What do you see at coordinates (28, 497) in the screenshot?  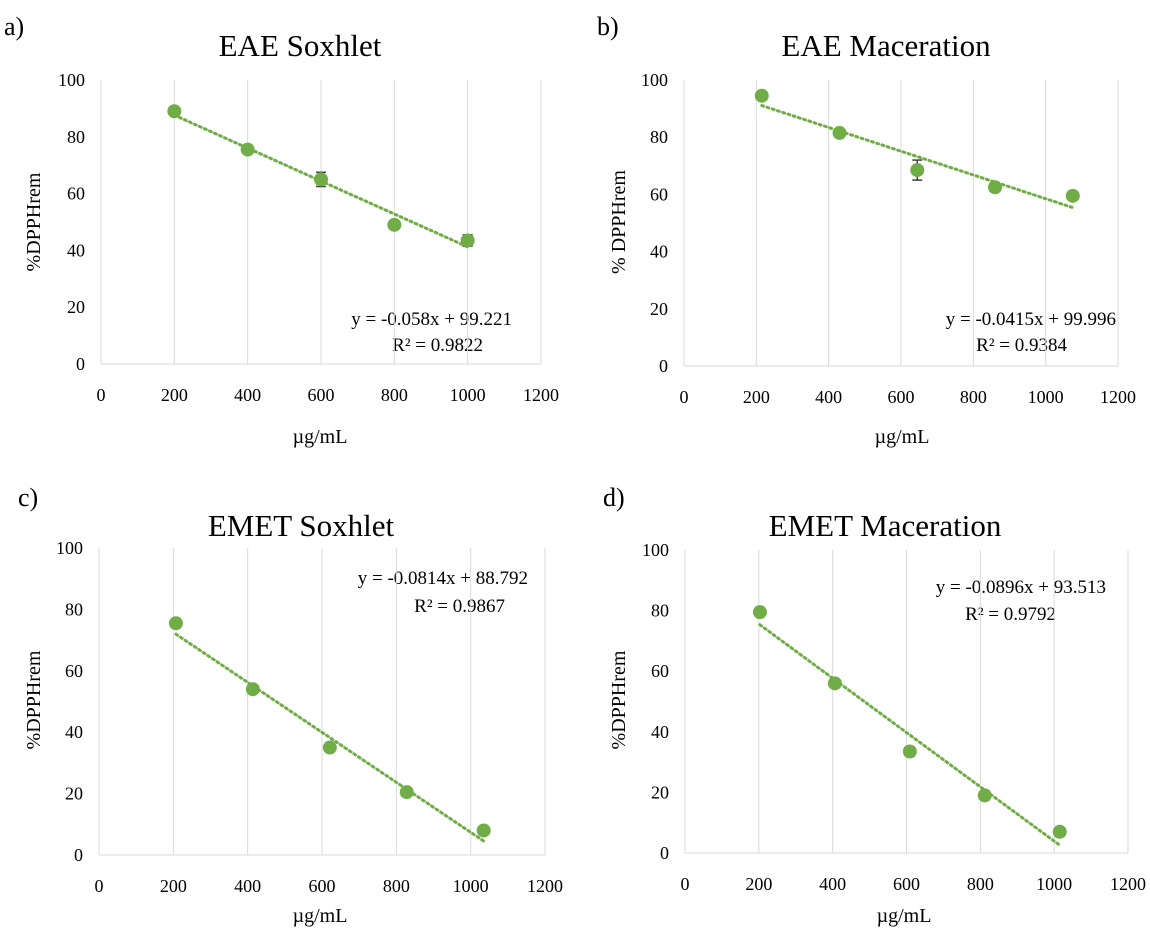 I see `panel-label: c)` at bounding box center [28, 497].